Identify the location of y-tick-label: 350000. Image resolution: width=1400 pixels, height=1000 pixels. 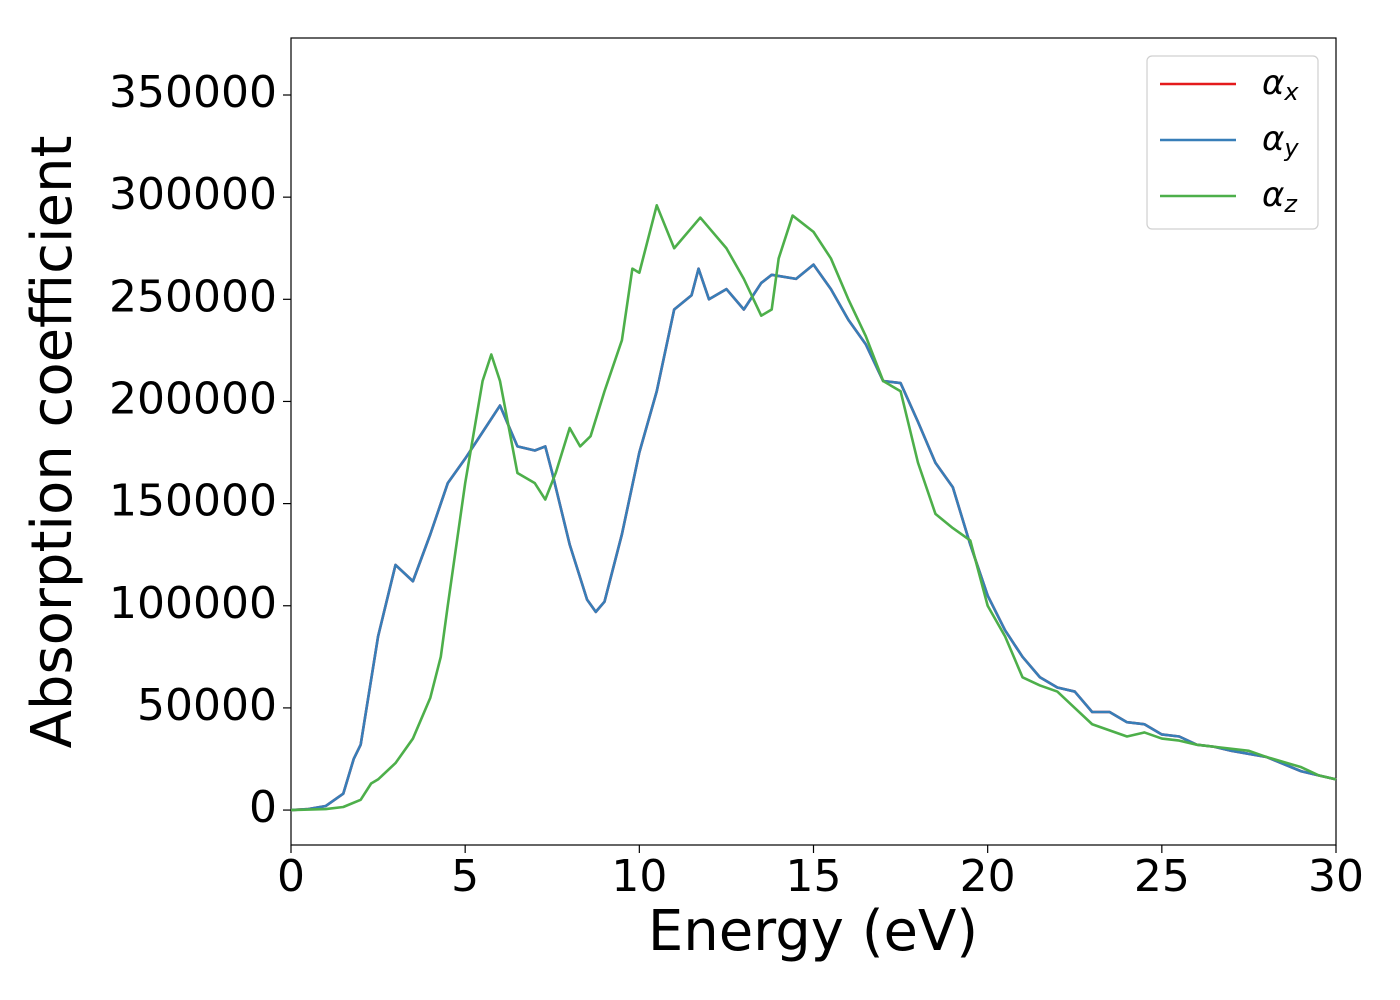
(193, 92).